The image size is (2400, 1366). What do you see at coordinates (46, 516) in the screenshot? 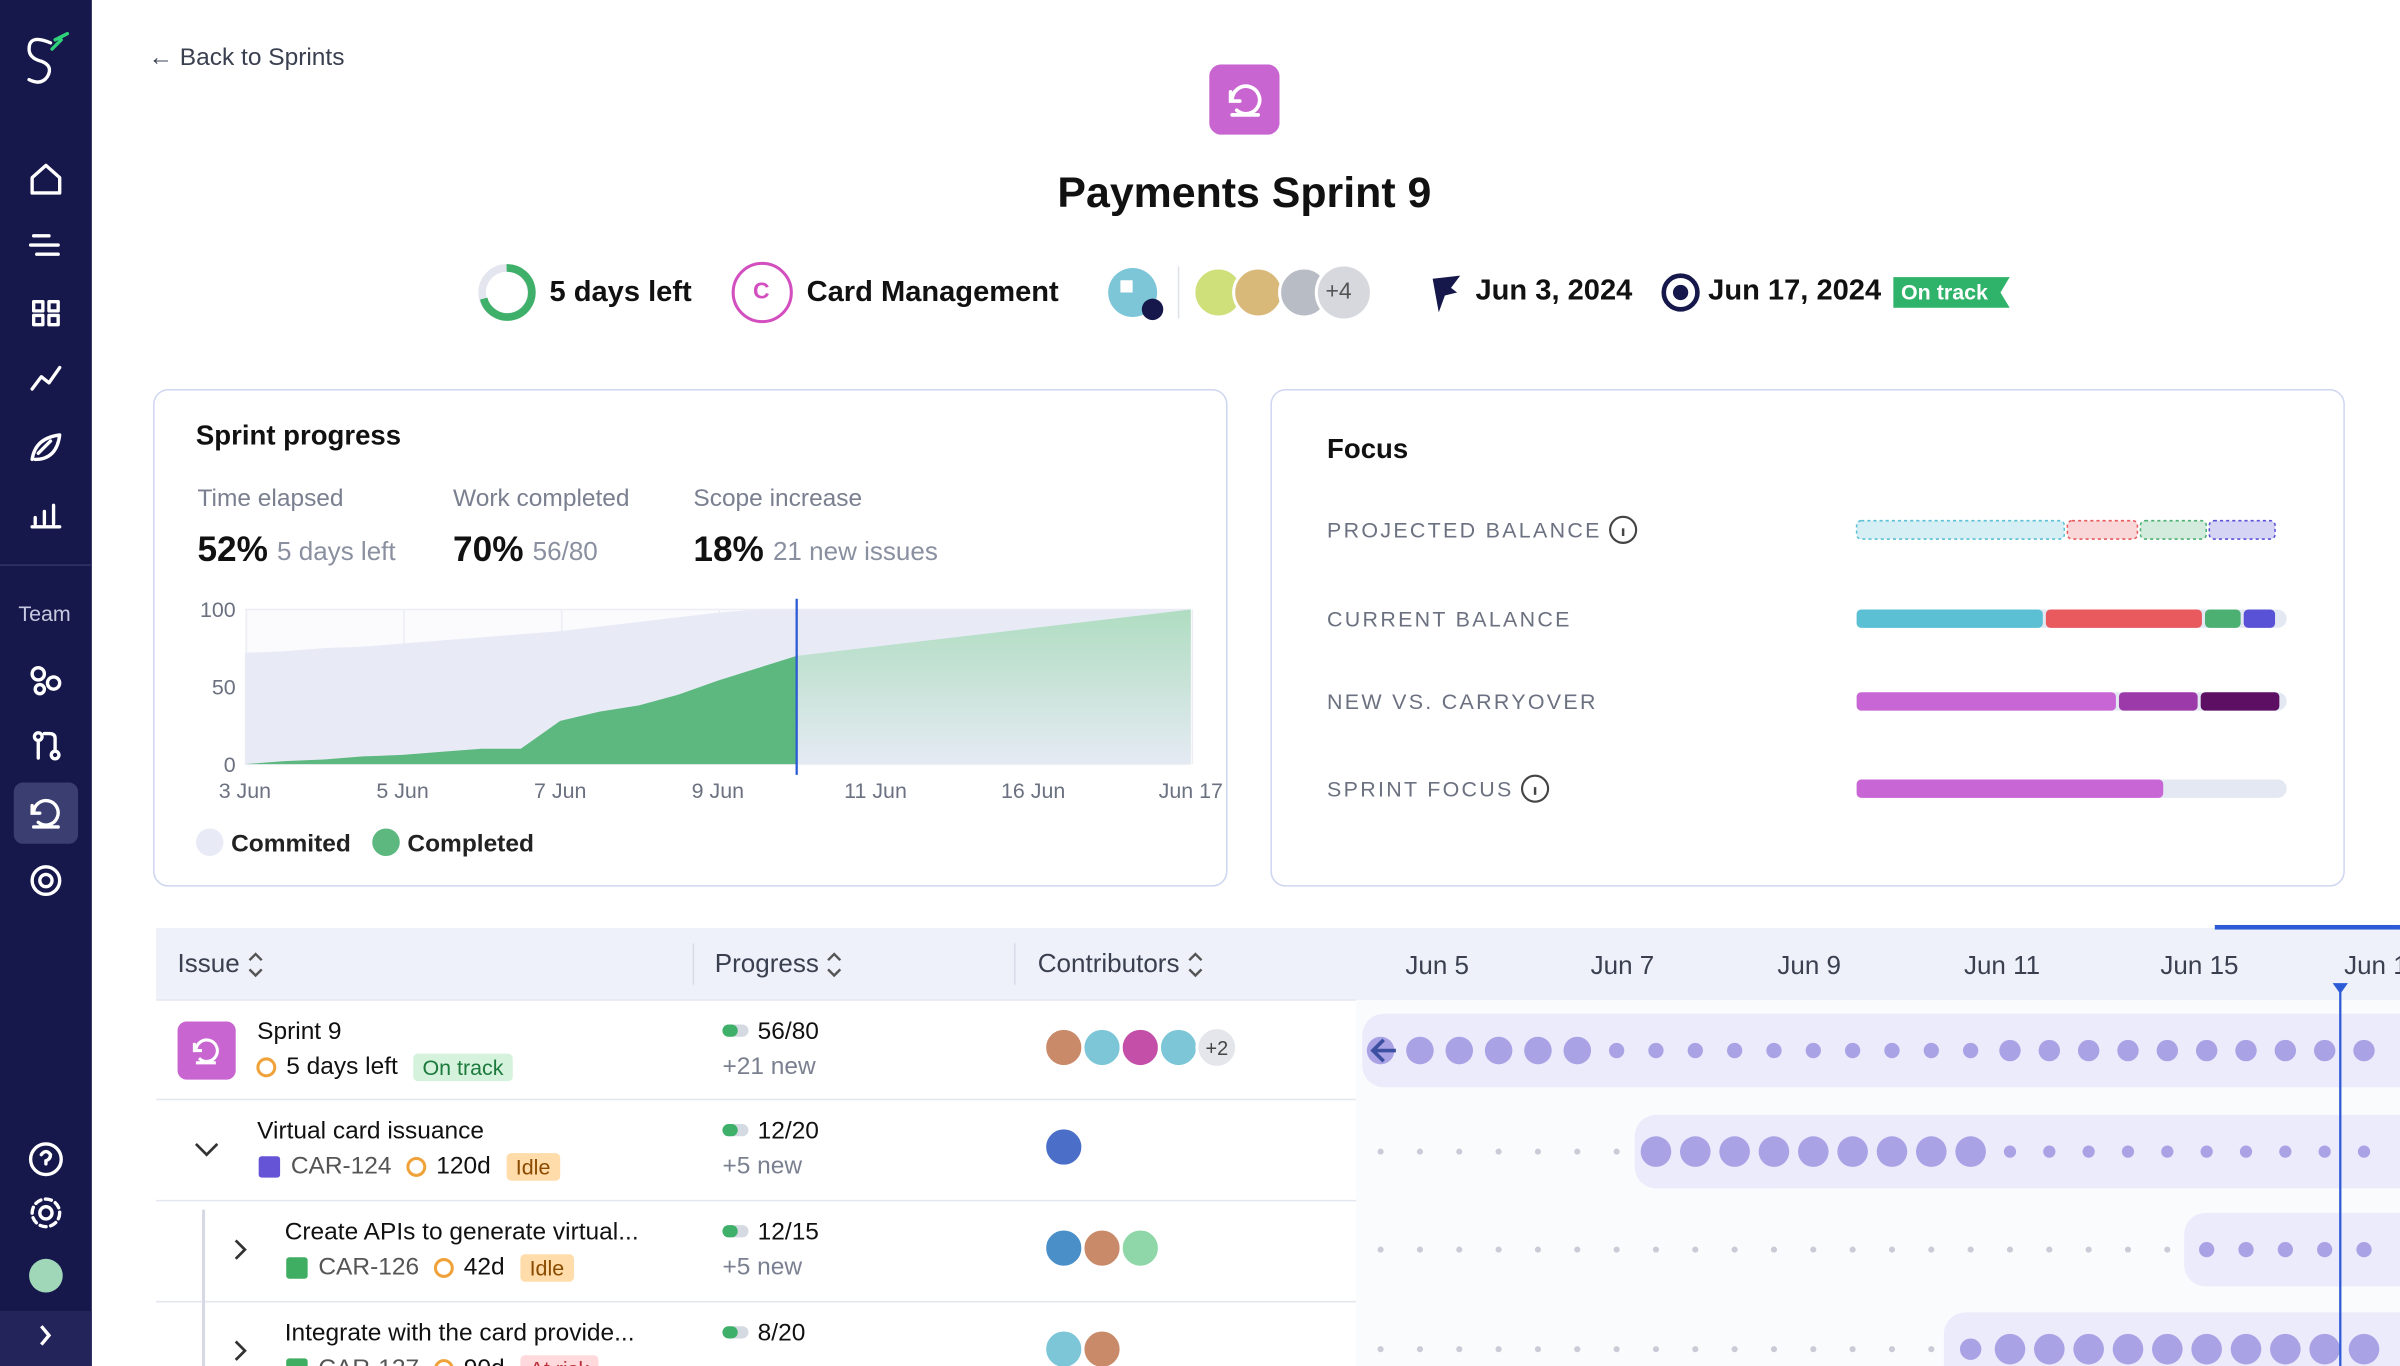
I see `nav-reports` at bounding box center [46, 516].